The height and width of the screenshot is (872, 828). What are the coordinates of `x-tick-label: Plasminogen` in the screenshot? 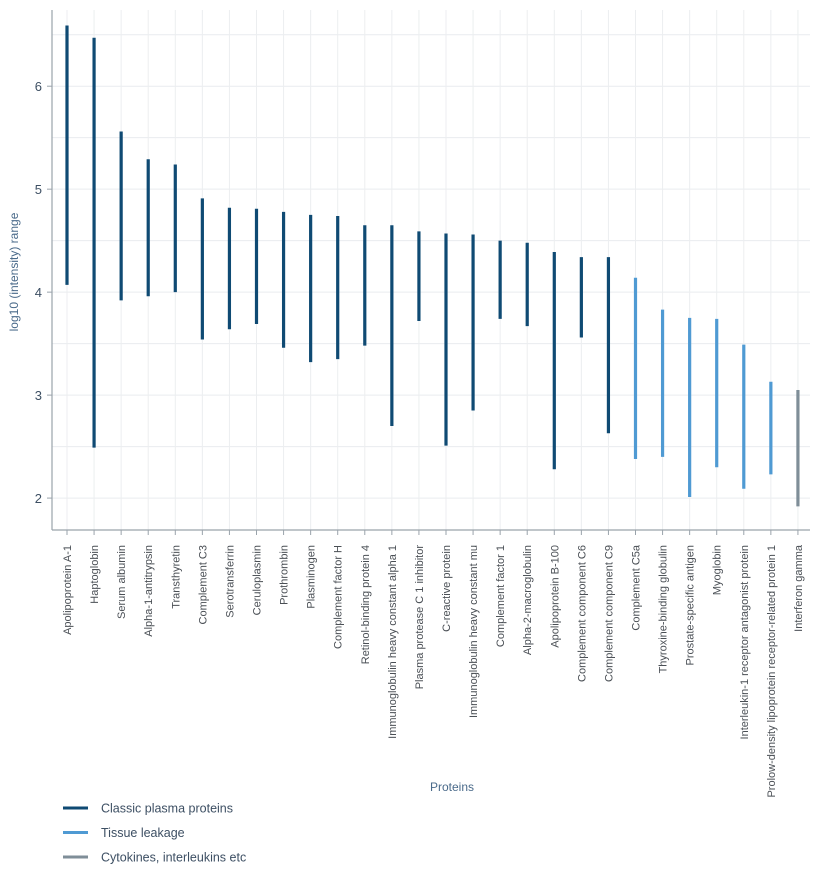 It's located at (312, 577).